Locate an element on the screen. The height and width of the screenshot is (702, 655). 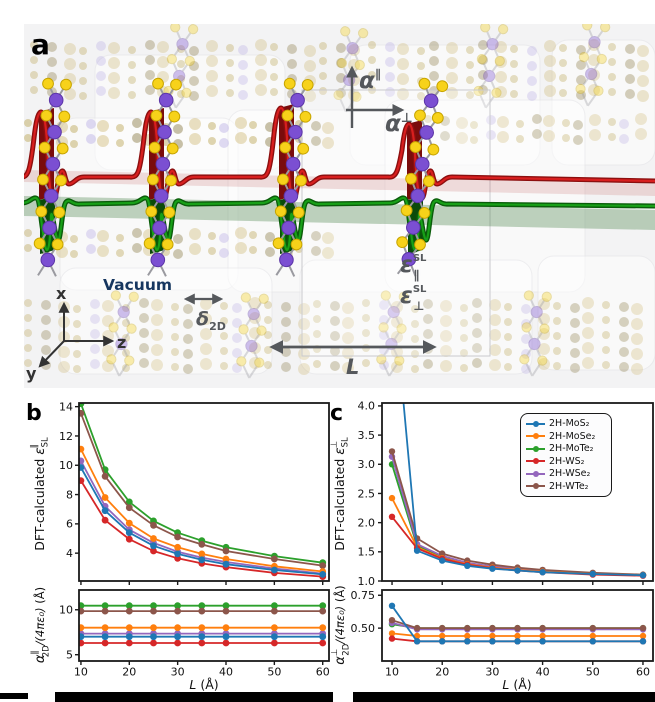
legend-item: 2H-WSe₂ is located at coordinates (566, 473).